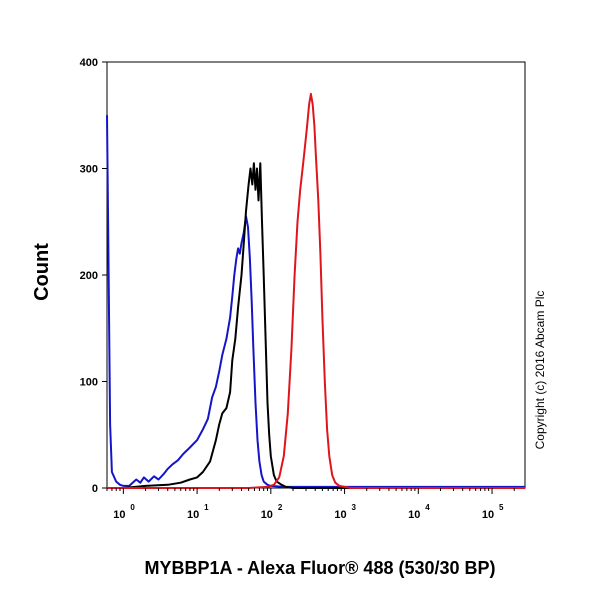 The image size is (600, 600). I want to click on y-tick-label: 400, so click(89, 63).